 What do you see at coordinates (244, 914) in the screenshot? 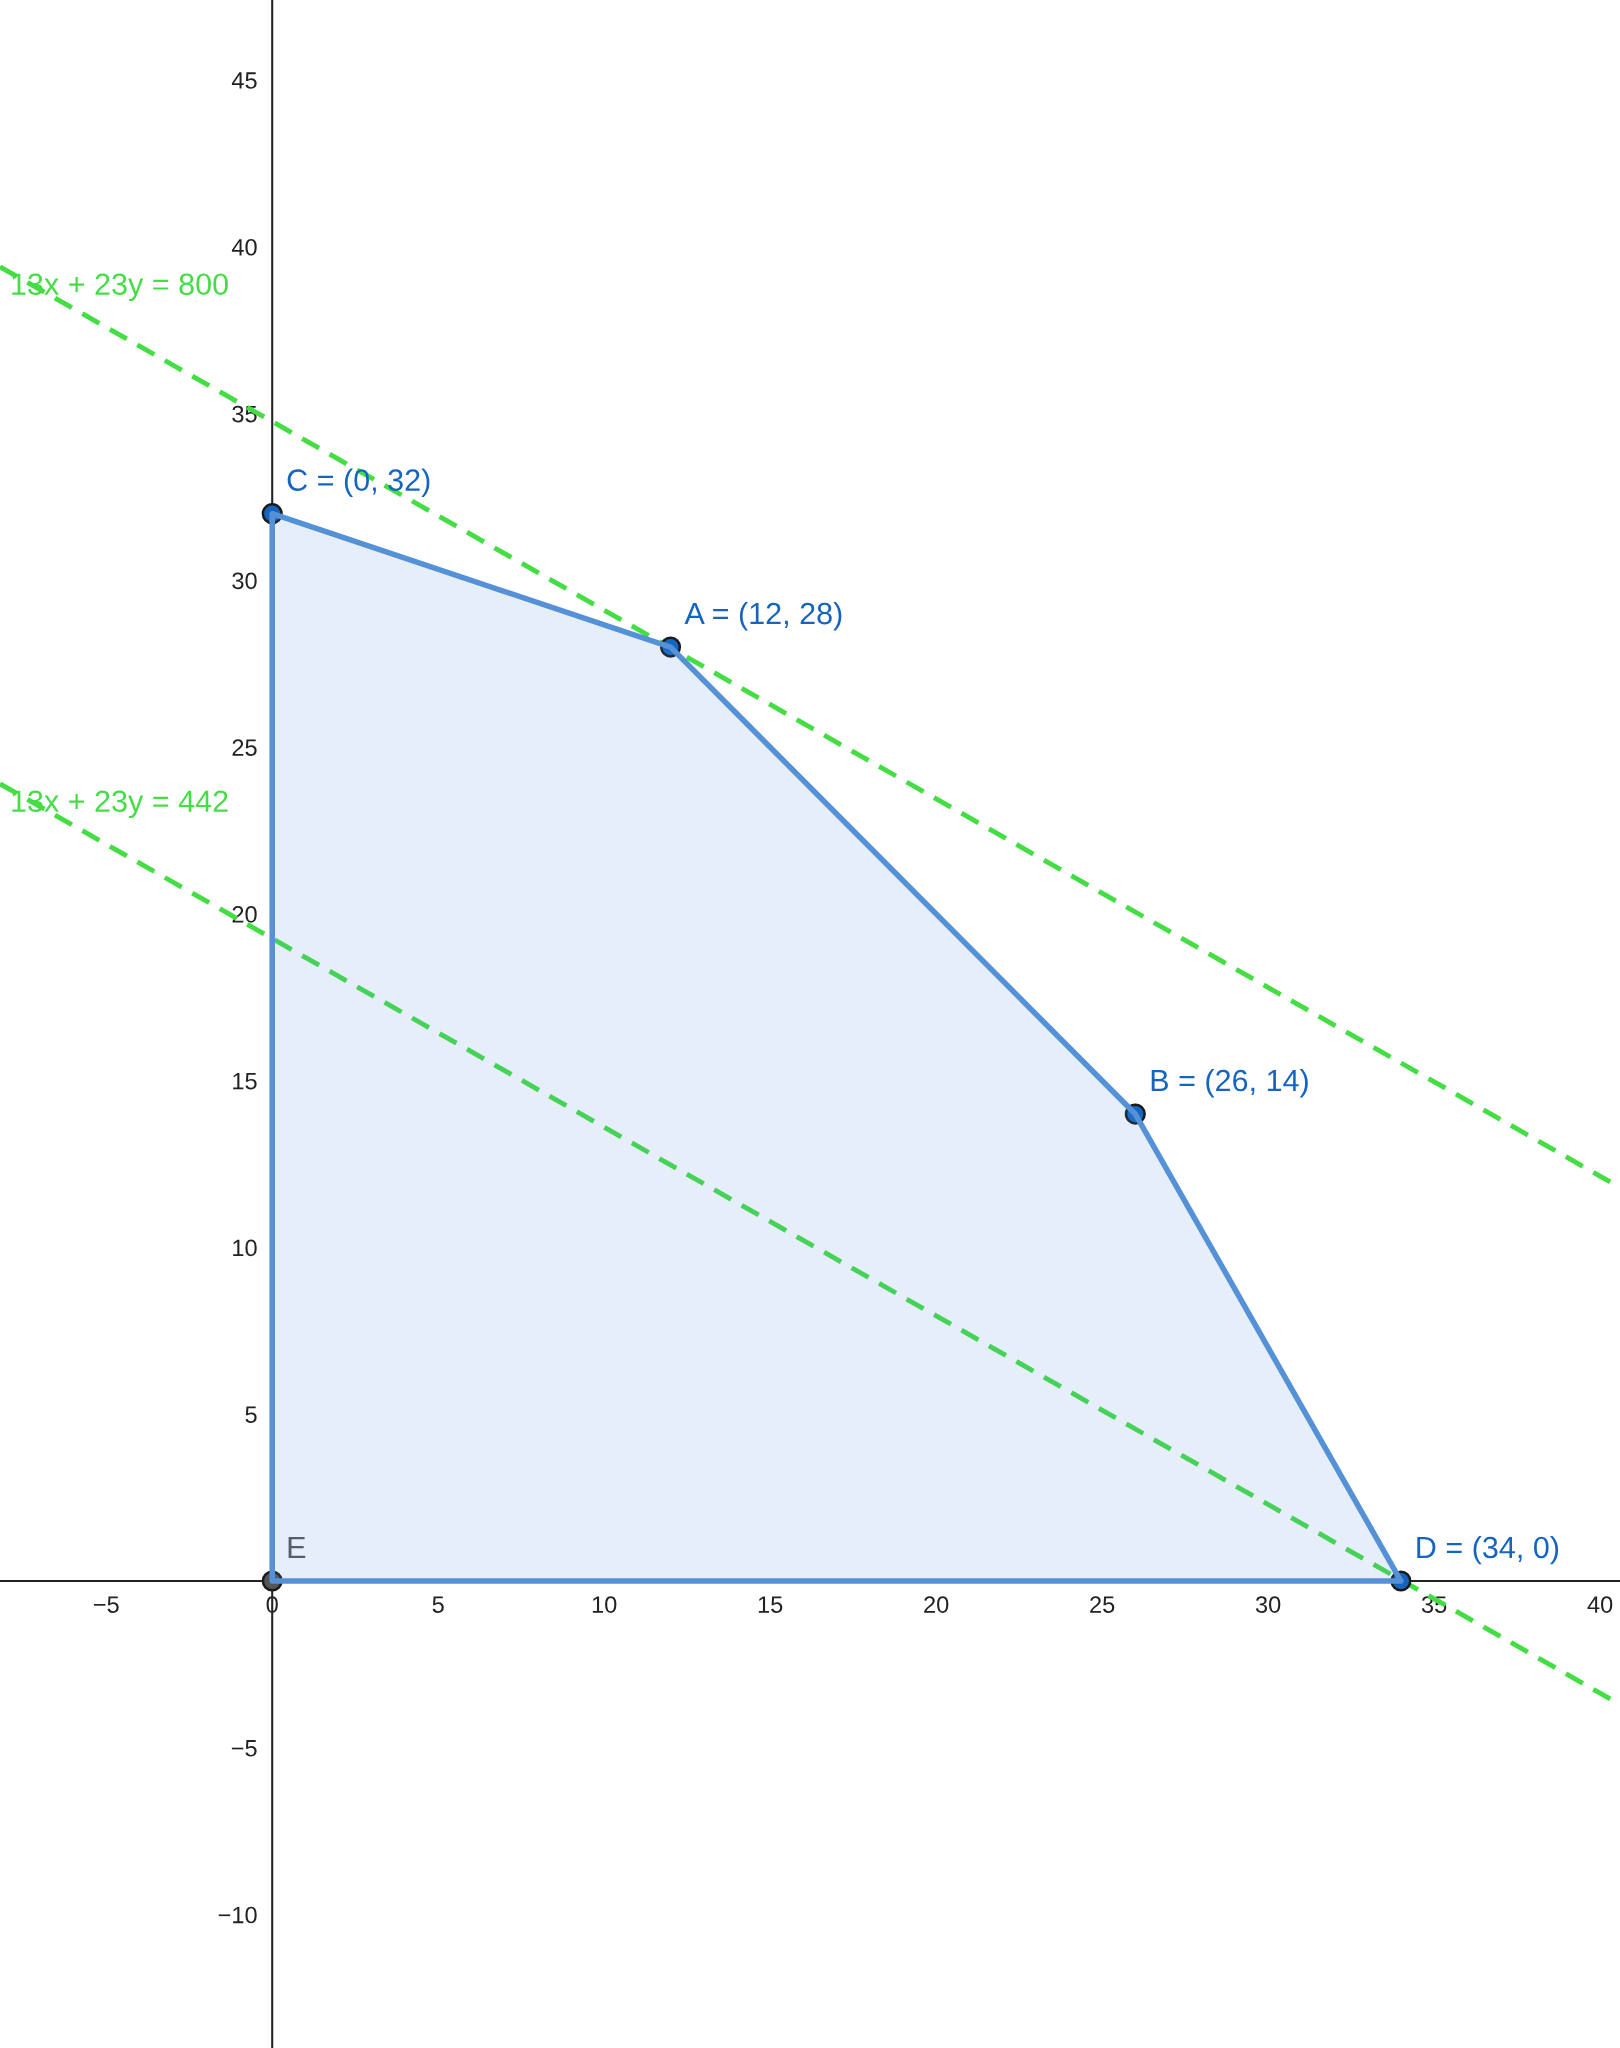
I see `y-tick-label: 20` at bounding box center [244, 914].